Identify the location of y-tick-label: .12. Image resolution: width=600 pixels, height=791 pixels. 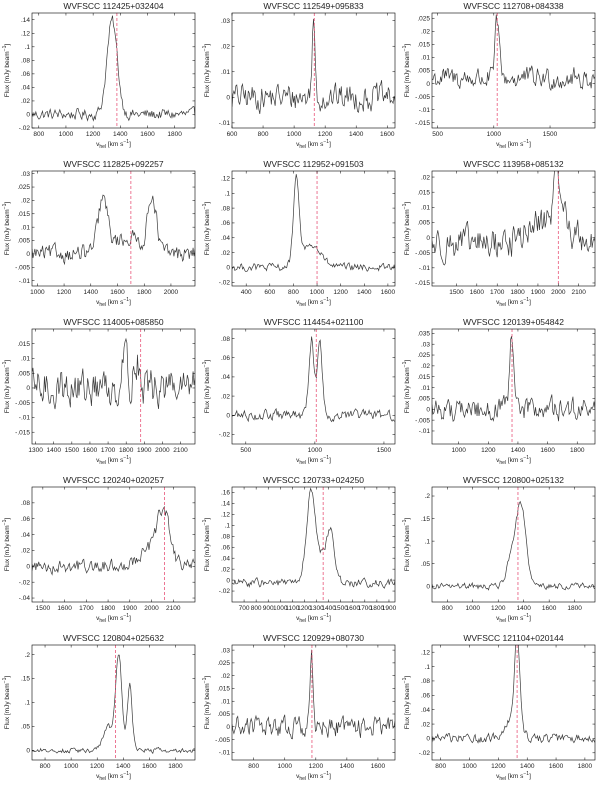
(25, 33).